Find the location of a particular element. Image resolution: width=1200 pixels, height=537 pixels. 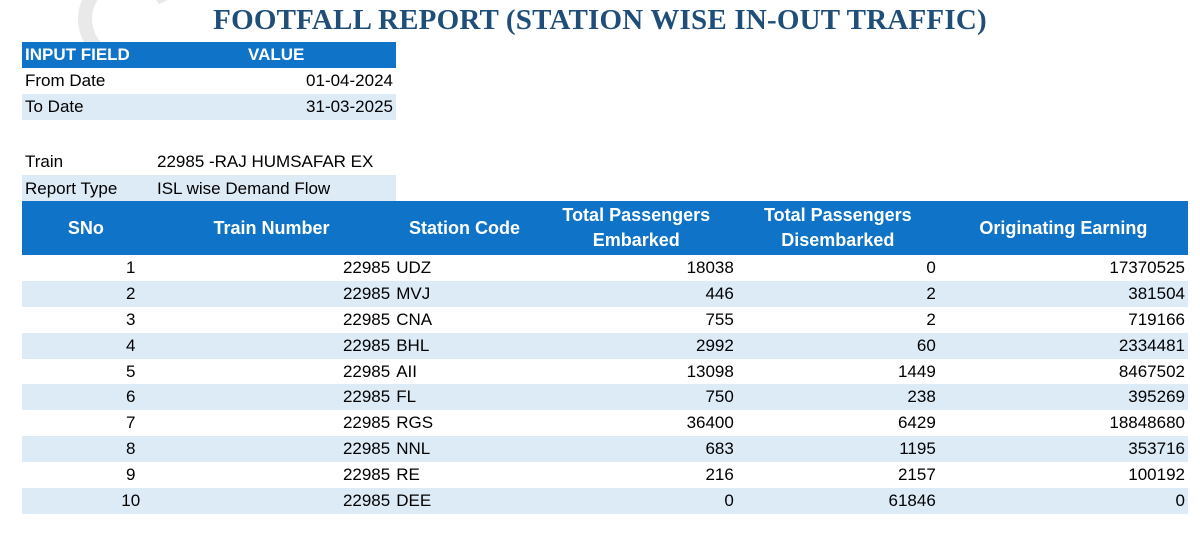

cell-sno: 10 is located at coordinates (86, 501).